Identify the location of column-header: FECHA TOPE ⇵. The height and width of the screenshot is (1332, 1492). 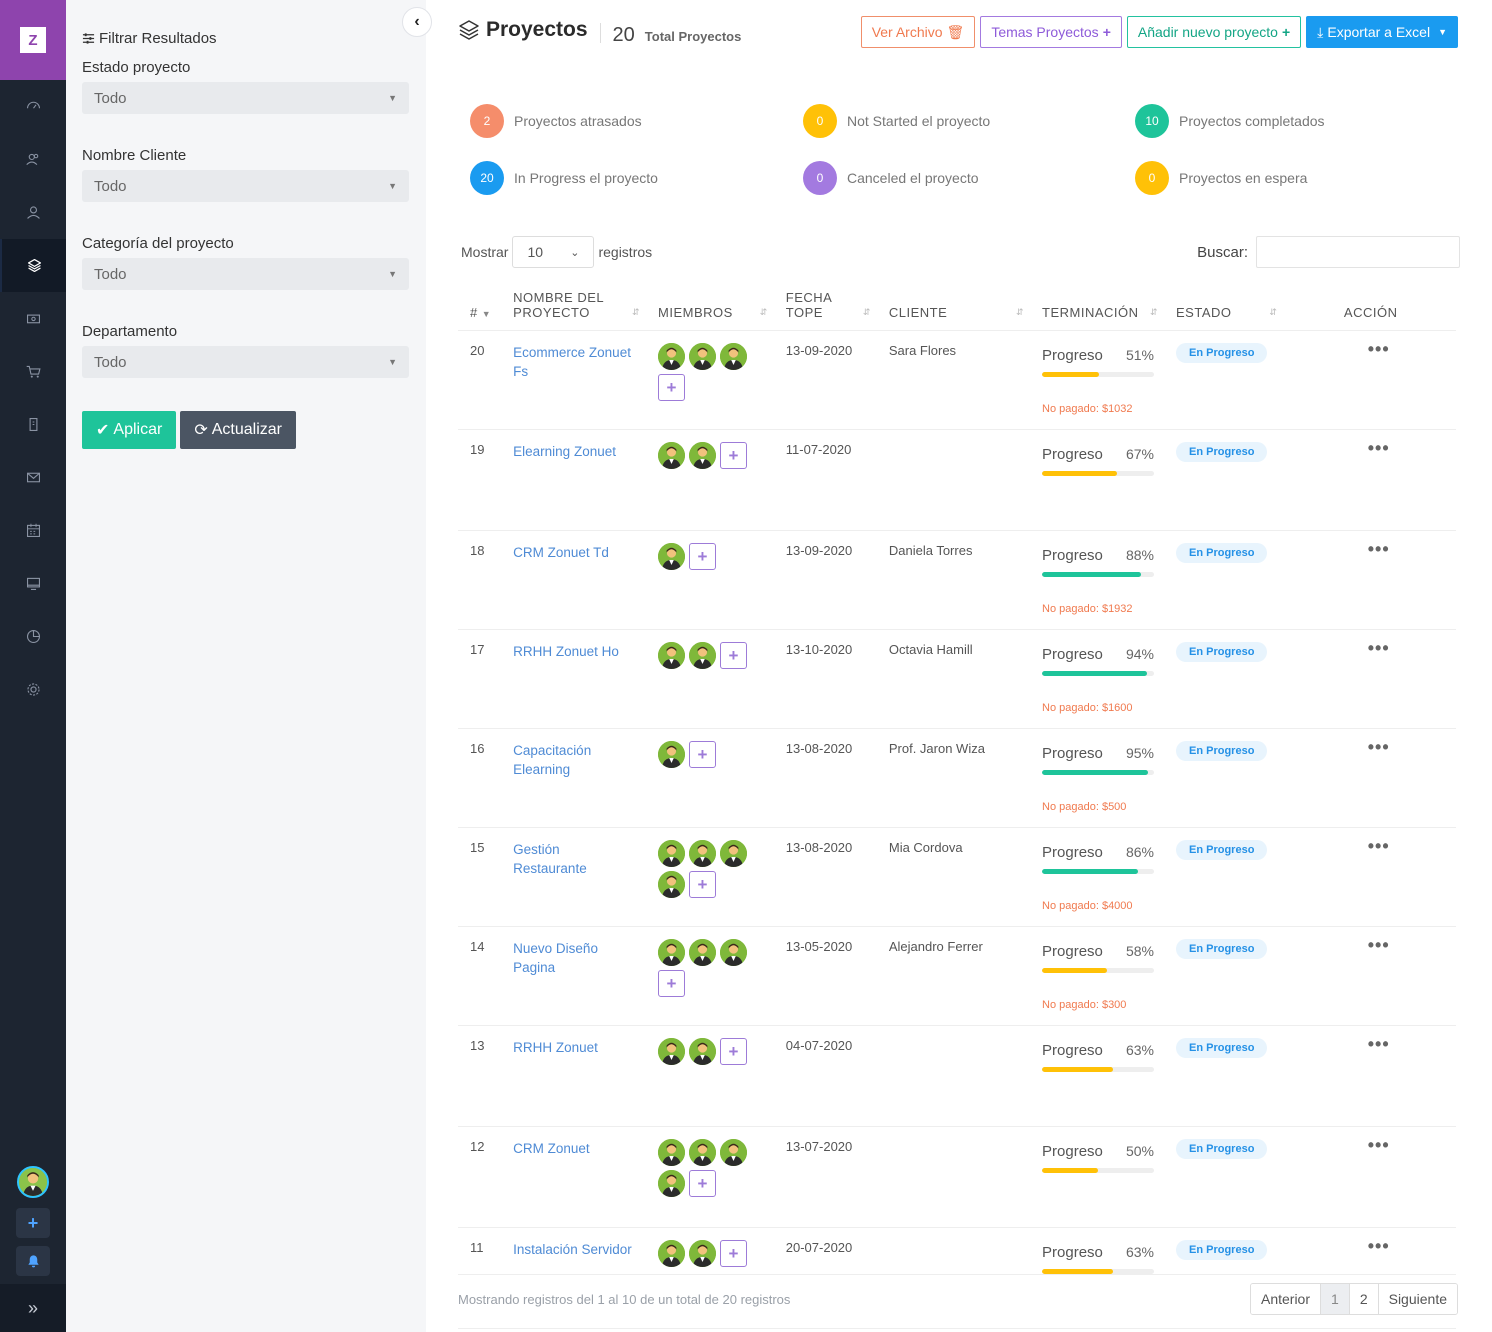
(825, 307).